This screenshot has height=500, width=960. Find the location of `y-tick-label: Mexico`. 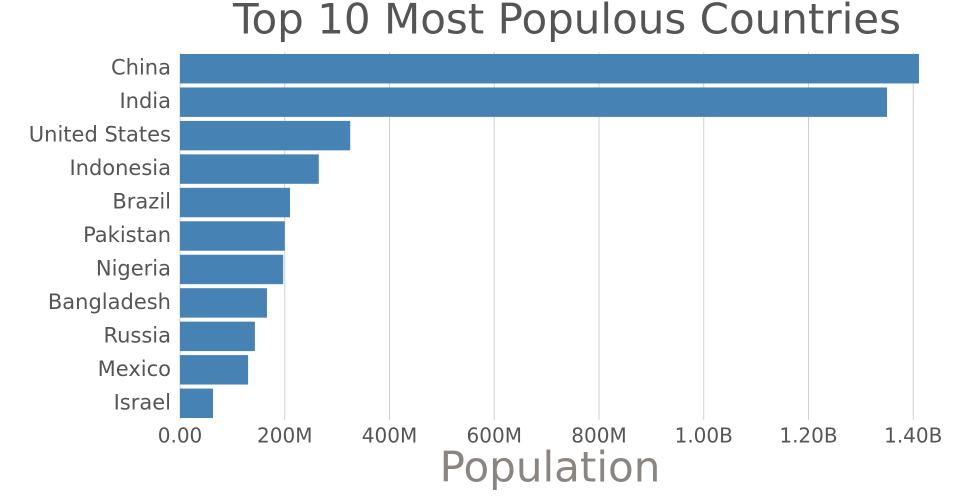

y-tick-label: Mexico is located at coordinates (134, 369).